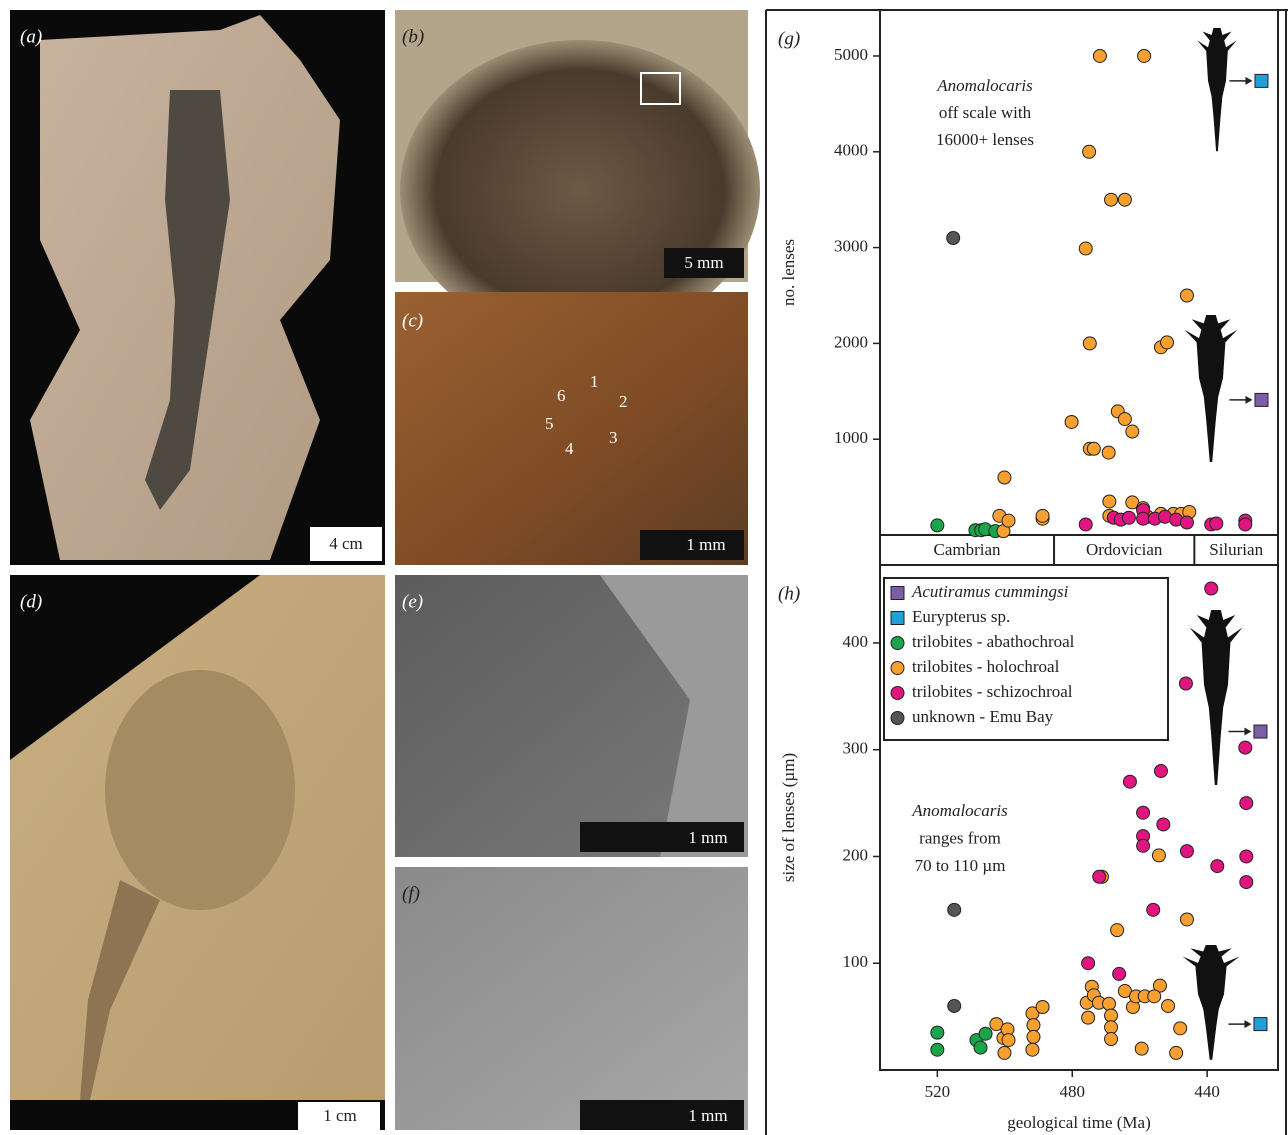 The image size is (1288, 1135). Describe the element at coordinates (412, 320) in the screenshot. I see `panel-label: (c)` at that location.